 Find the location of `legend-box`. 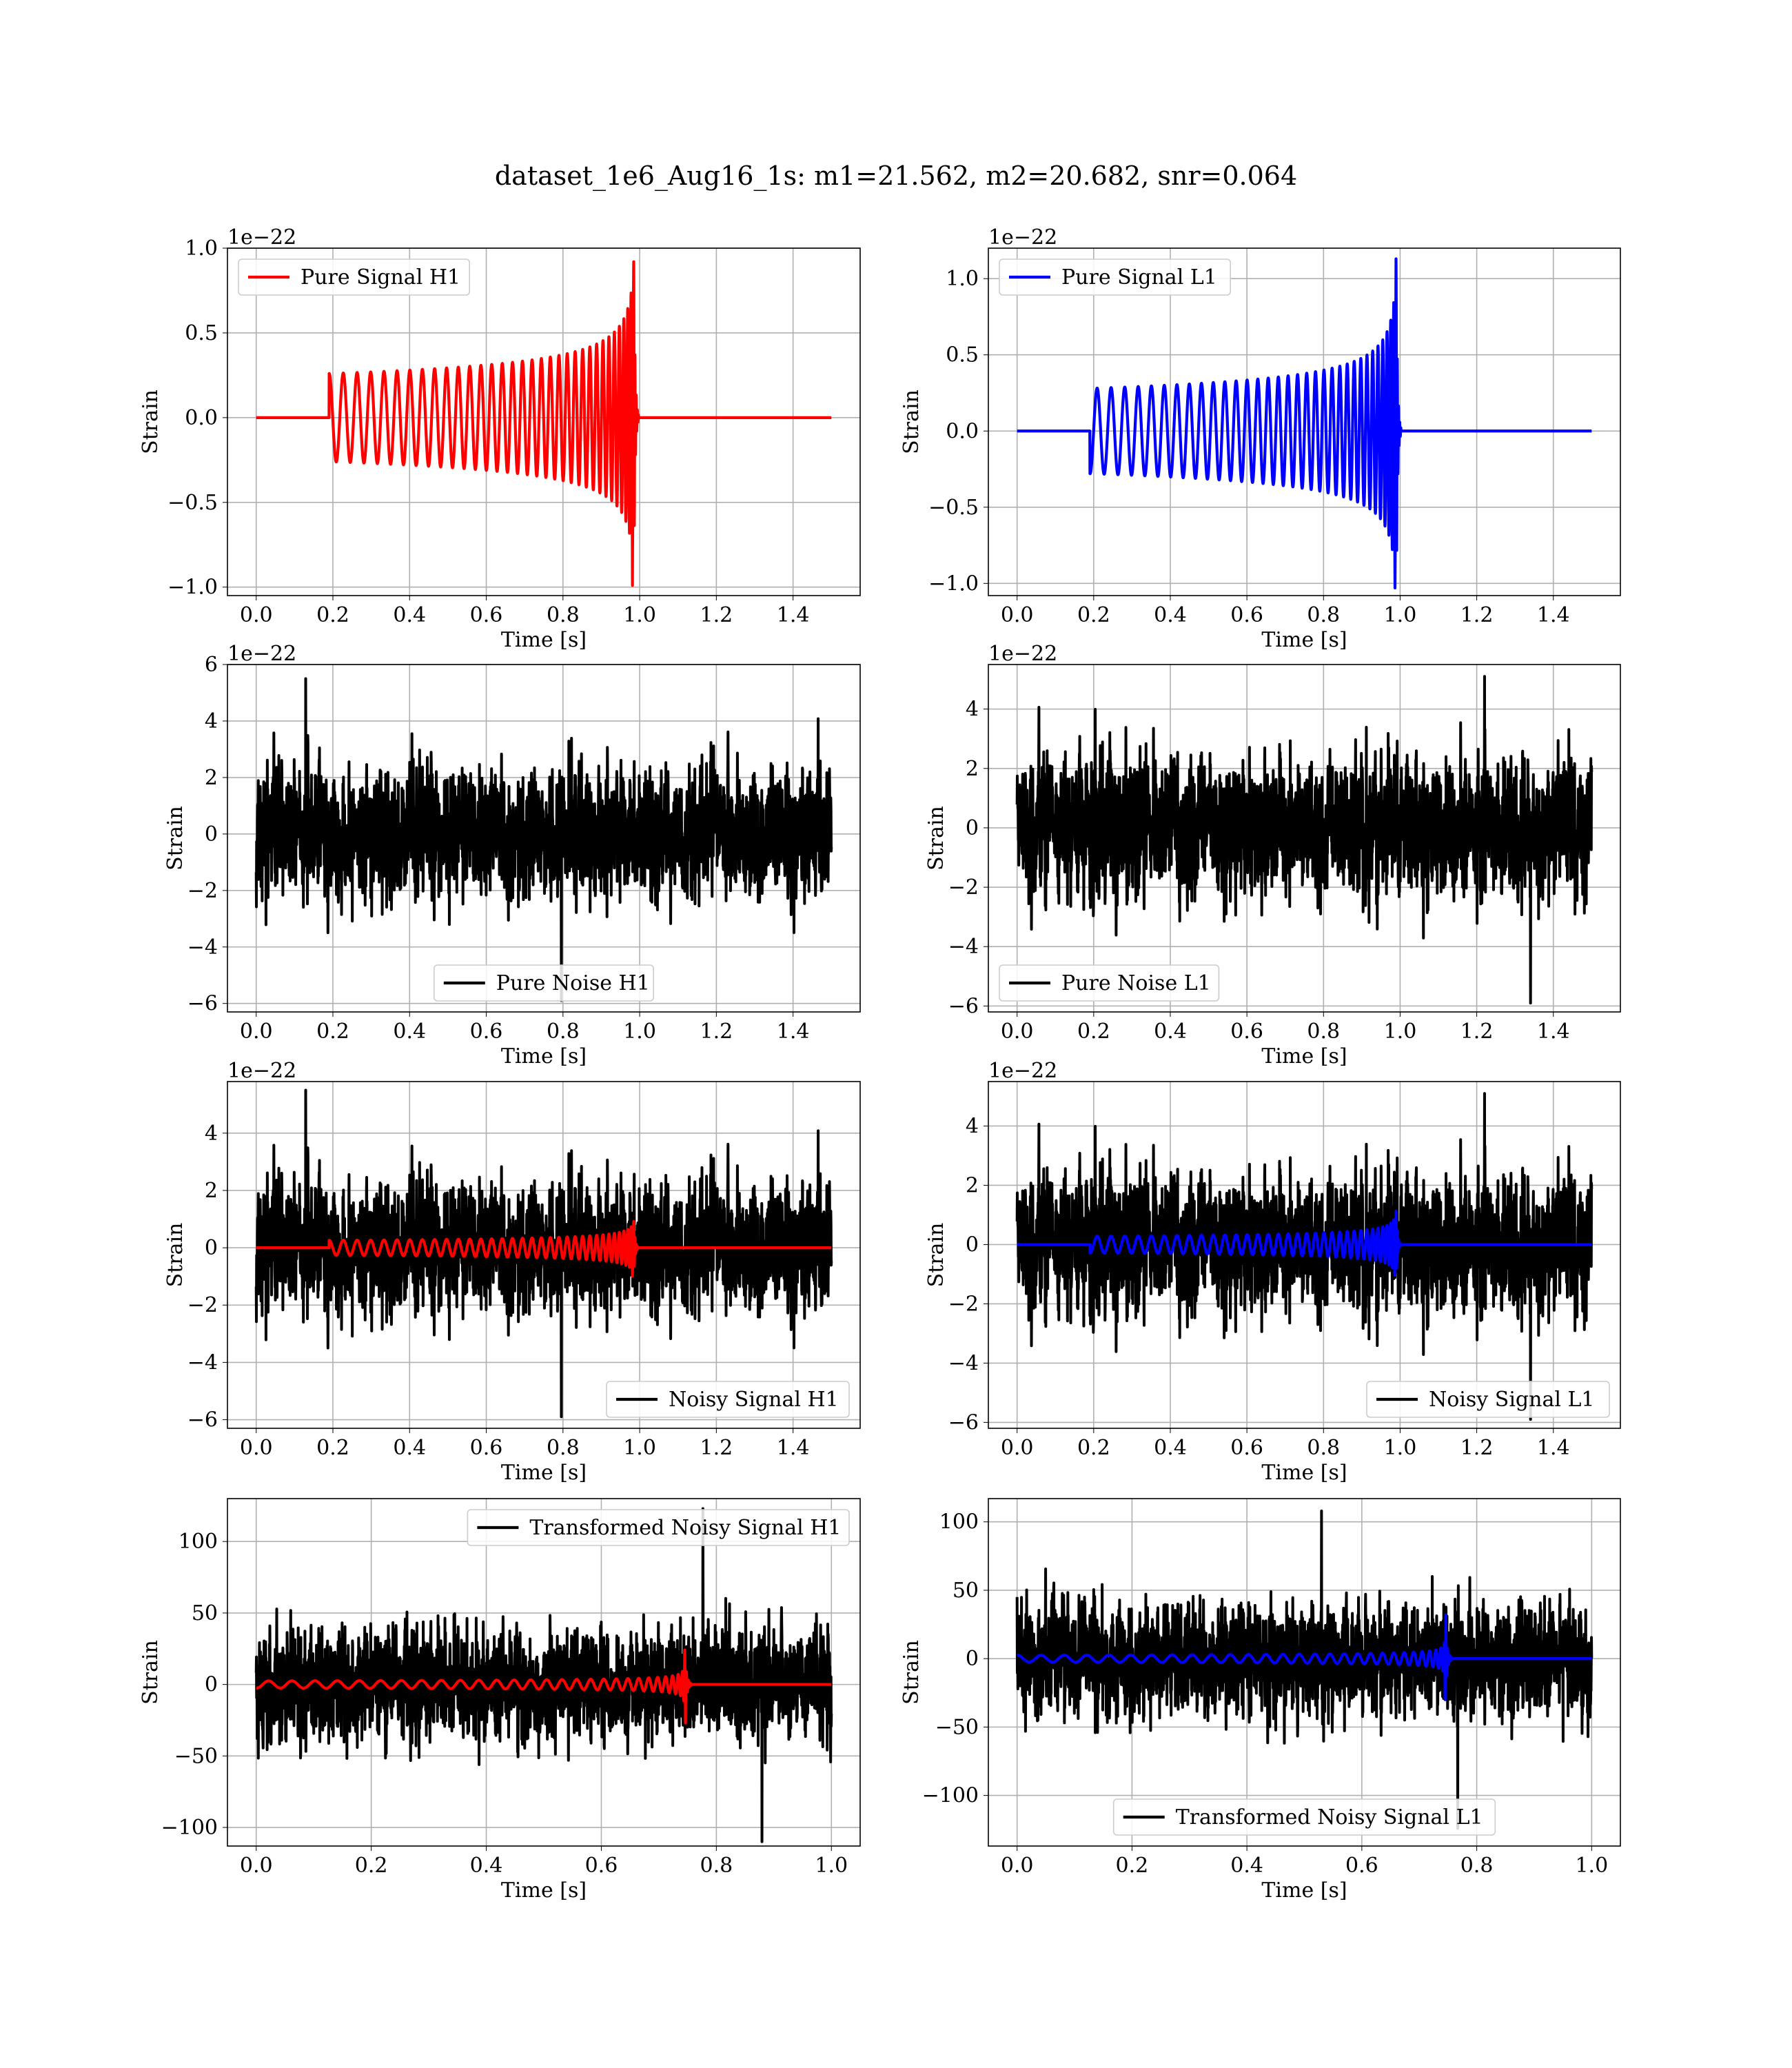

legend-box is located at coordinates (1109, 983).